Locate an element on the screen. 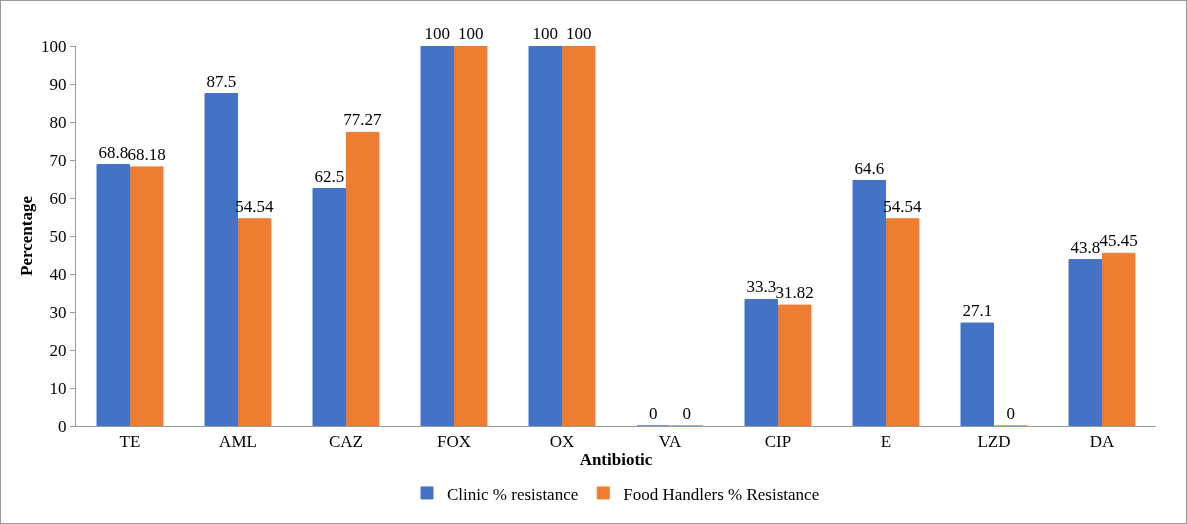  legend-label: Food Handlers % Resistance is located at coordinates (721, 494).